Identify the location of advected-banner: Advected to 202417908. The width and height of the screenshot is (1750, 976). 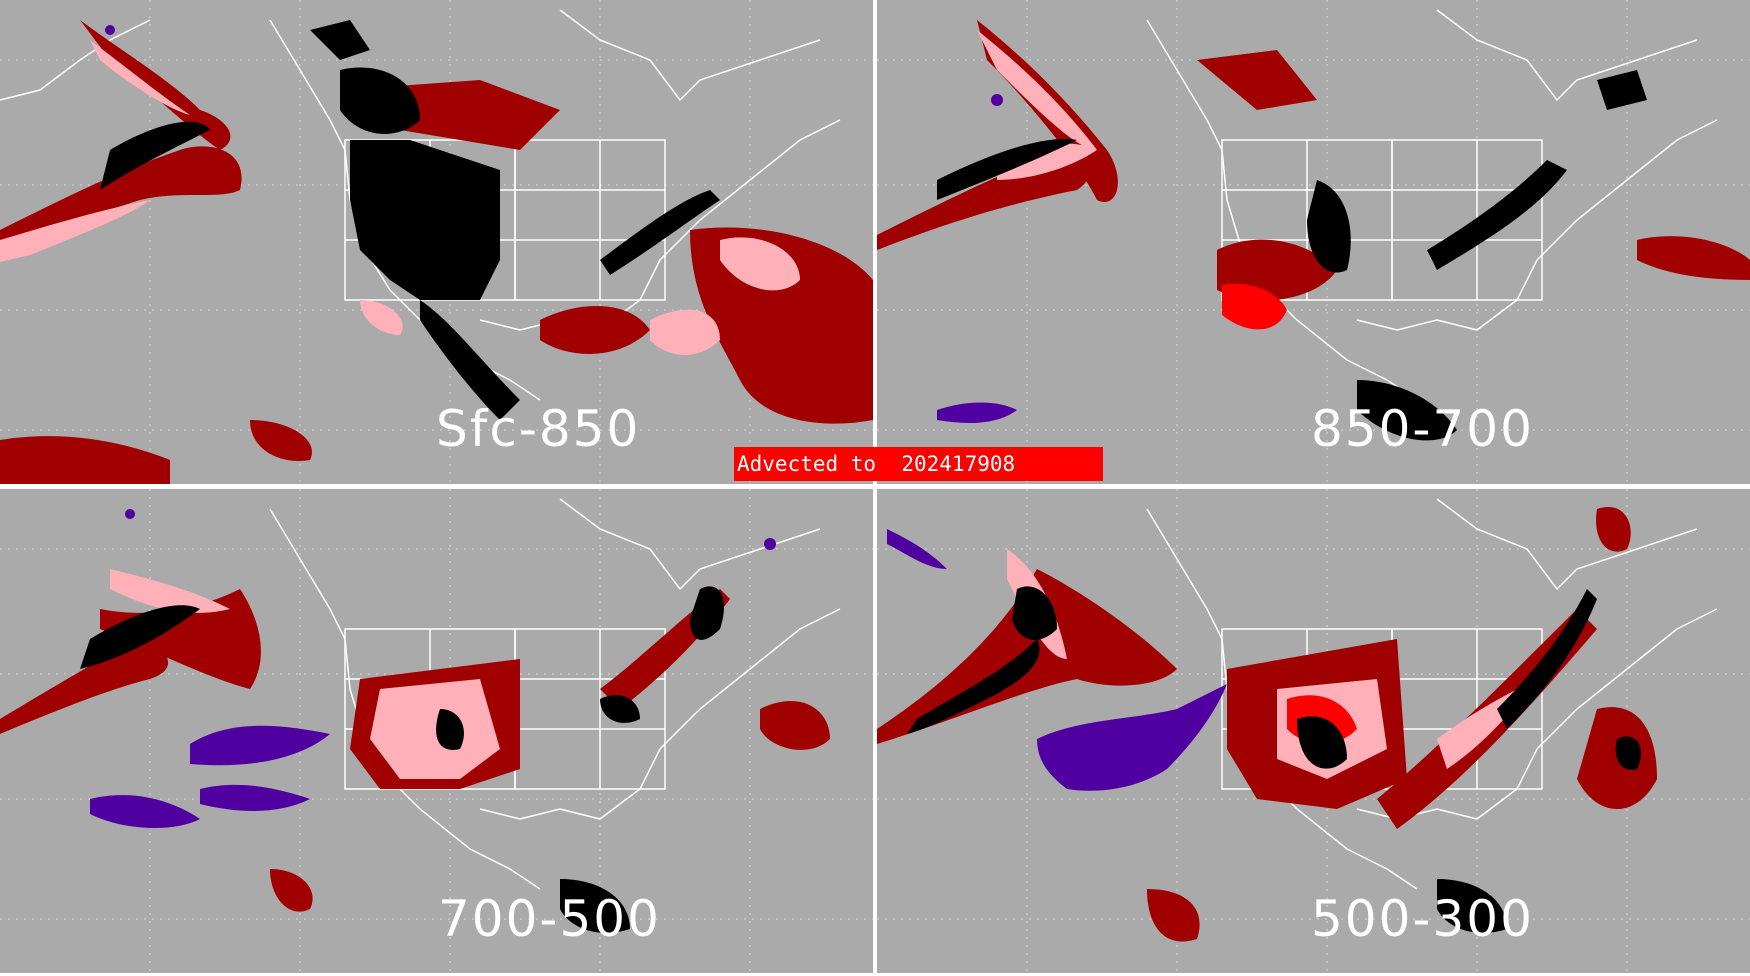
(918, 464).